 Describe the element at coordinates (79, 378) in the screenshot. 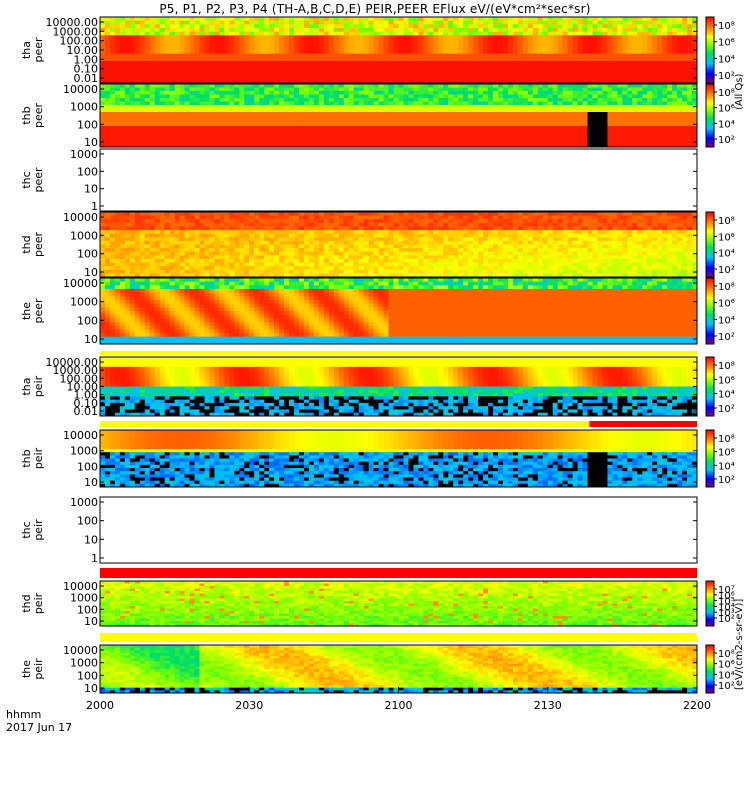

I see `y-tick-label: 100.00` at that location.